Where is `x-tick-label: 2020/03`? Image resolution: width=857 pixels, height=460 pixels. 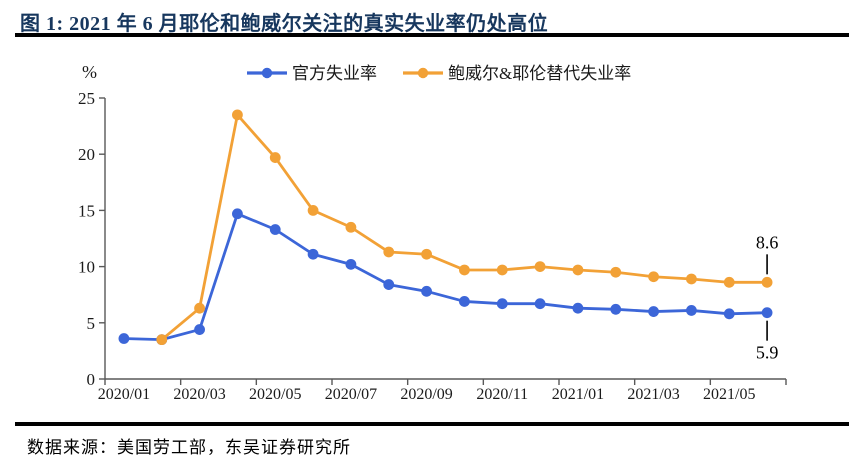
x-tick-label: 2020/03 is located at coordinates (199, 394).